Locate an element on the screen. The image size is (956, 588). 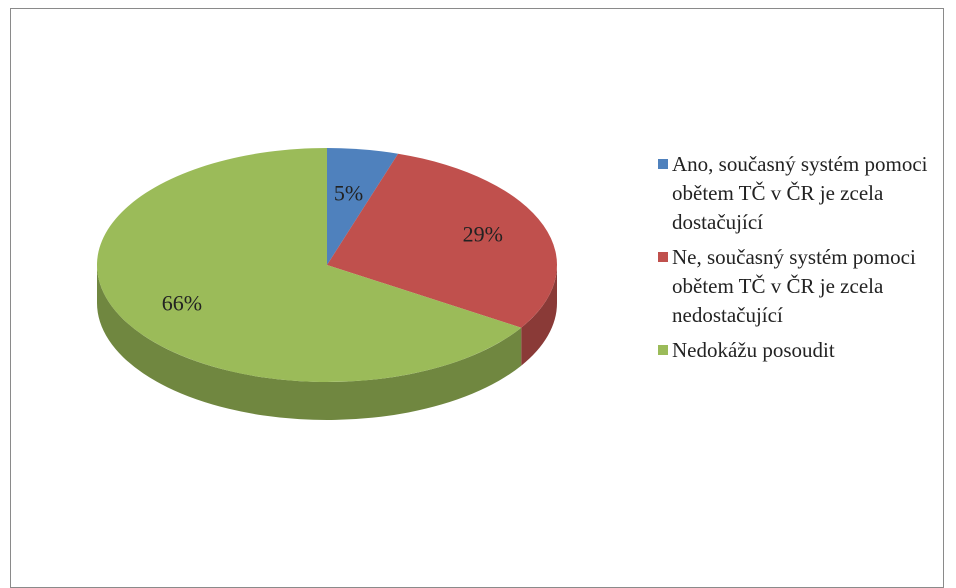
data-label: 5% is located at coordinates (348, 193).